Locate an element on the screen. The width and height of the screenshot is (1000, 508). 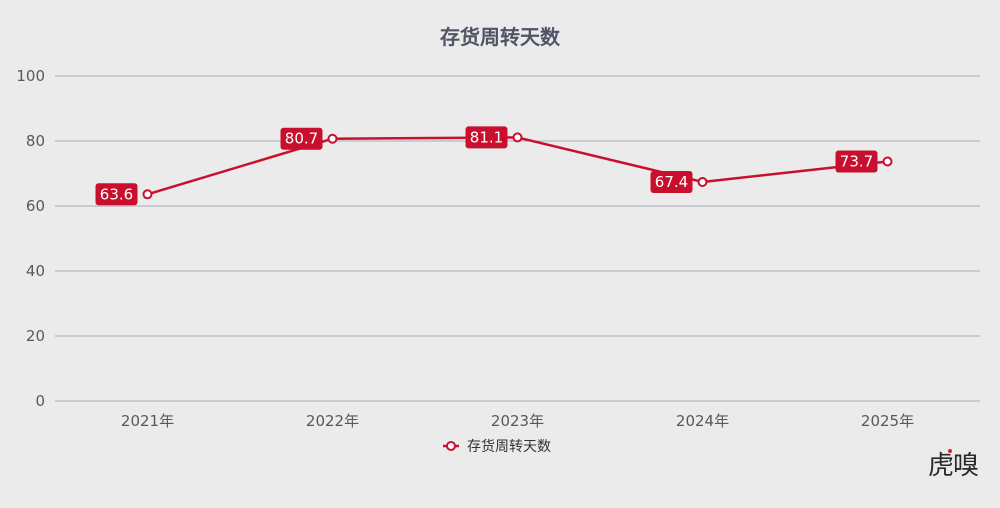
y-tick-label: 0 is located at coordinates (40, 401).